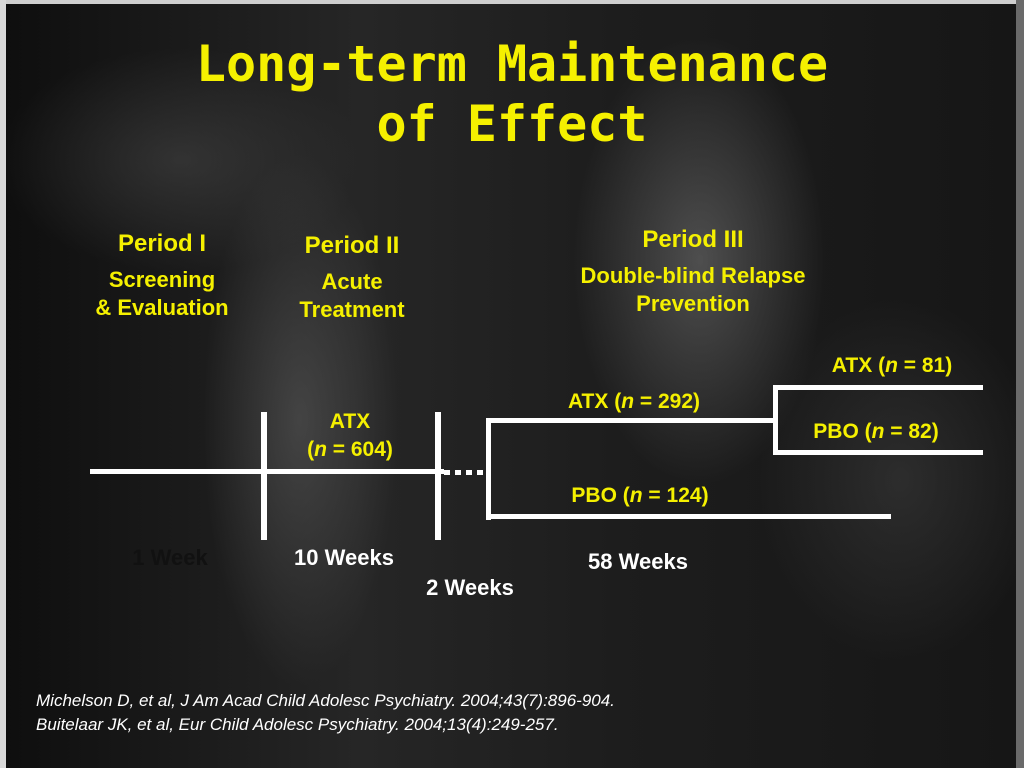  Describe the element at coordinates (667, 401) in the screenshot. I see `atx-292-n-value: = 292)` at that location.